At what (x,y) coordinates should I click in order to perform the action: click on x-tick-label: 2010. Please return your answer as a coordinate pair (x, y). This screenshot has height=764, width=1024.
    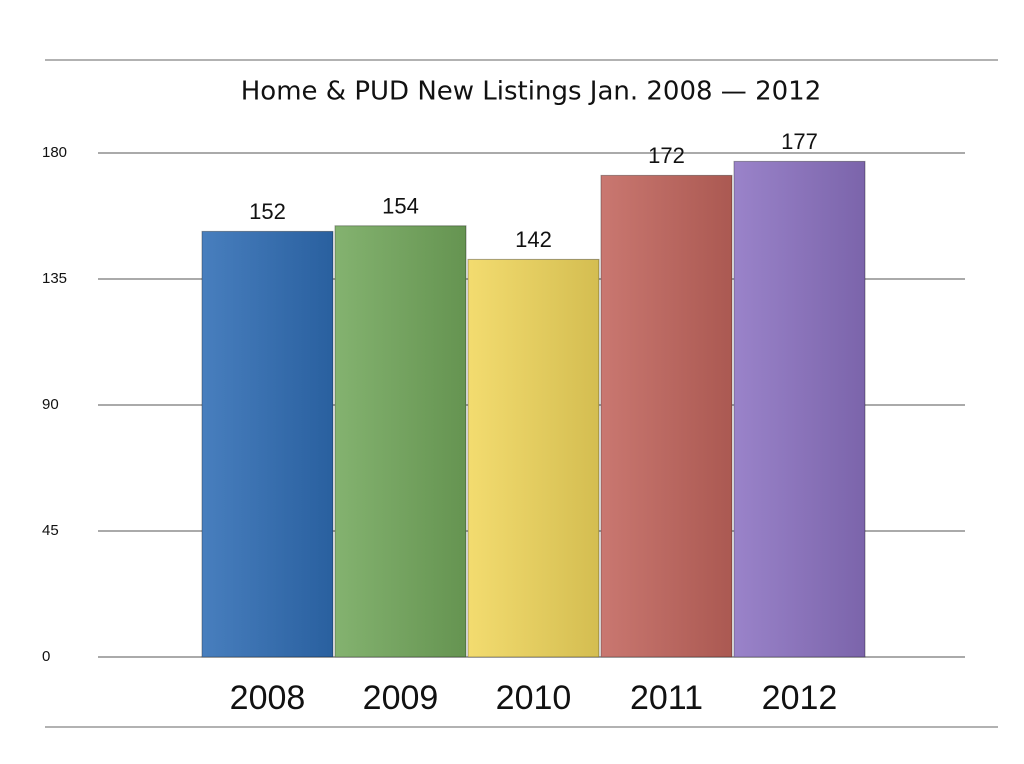
    Looking at the image, I should click on (534, 698).